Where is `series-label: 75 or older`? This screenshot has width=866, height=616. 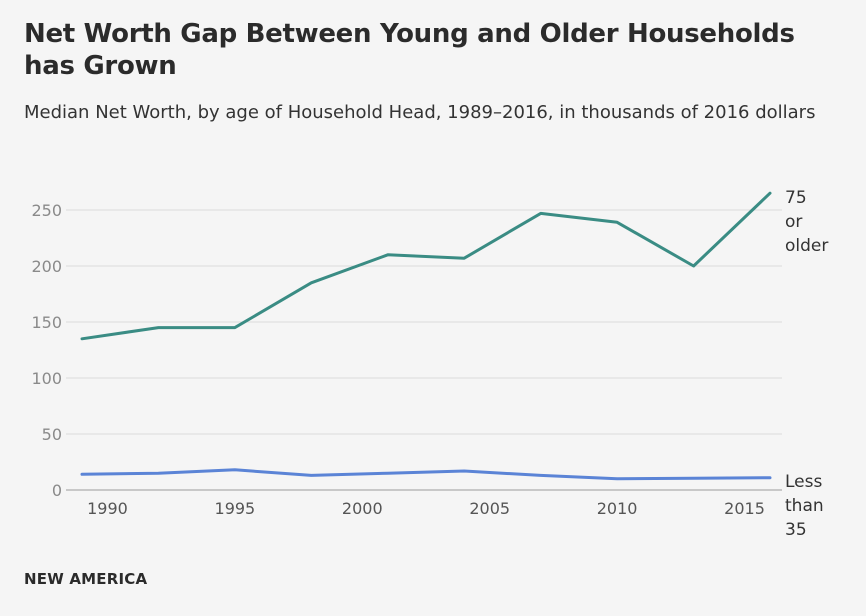
series-label: 75 or older is located at coordinates (806, 222).